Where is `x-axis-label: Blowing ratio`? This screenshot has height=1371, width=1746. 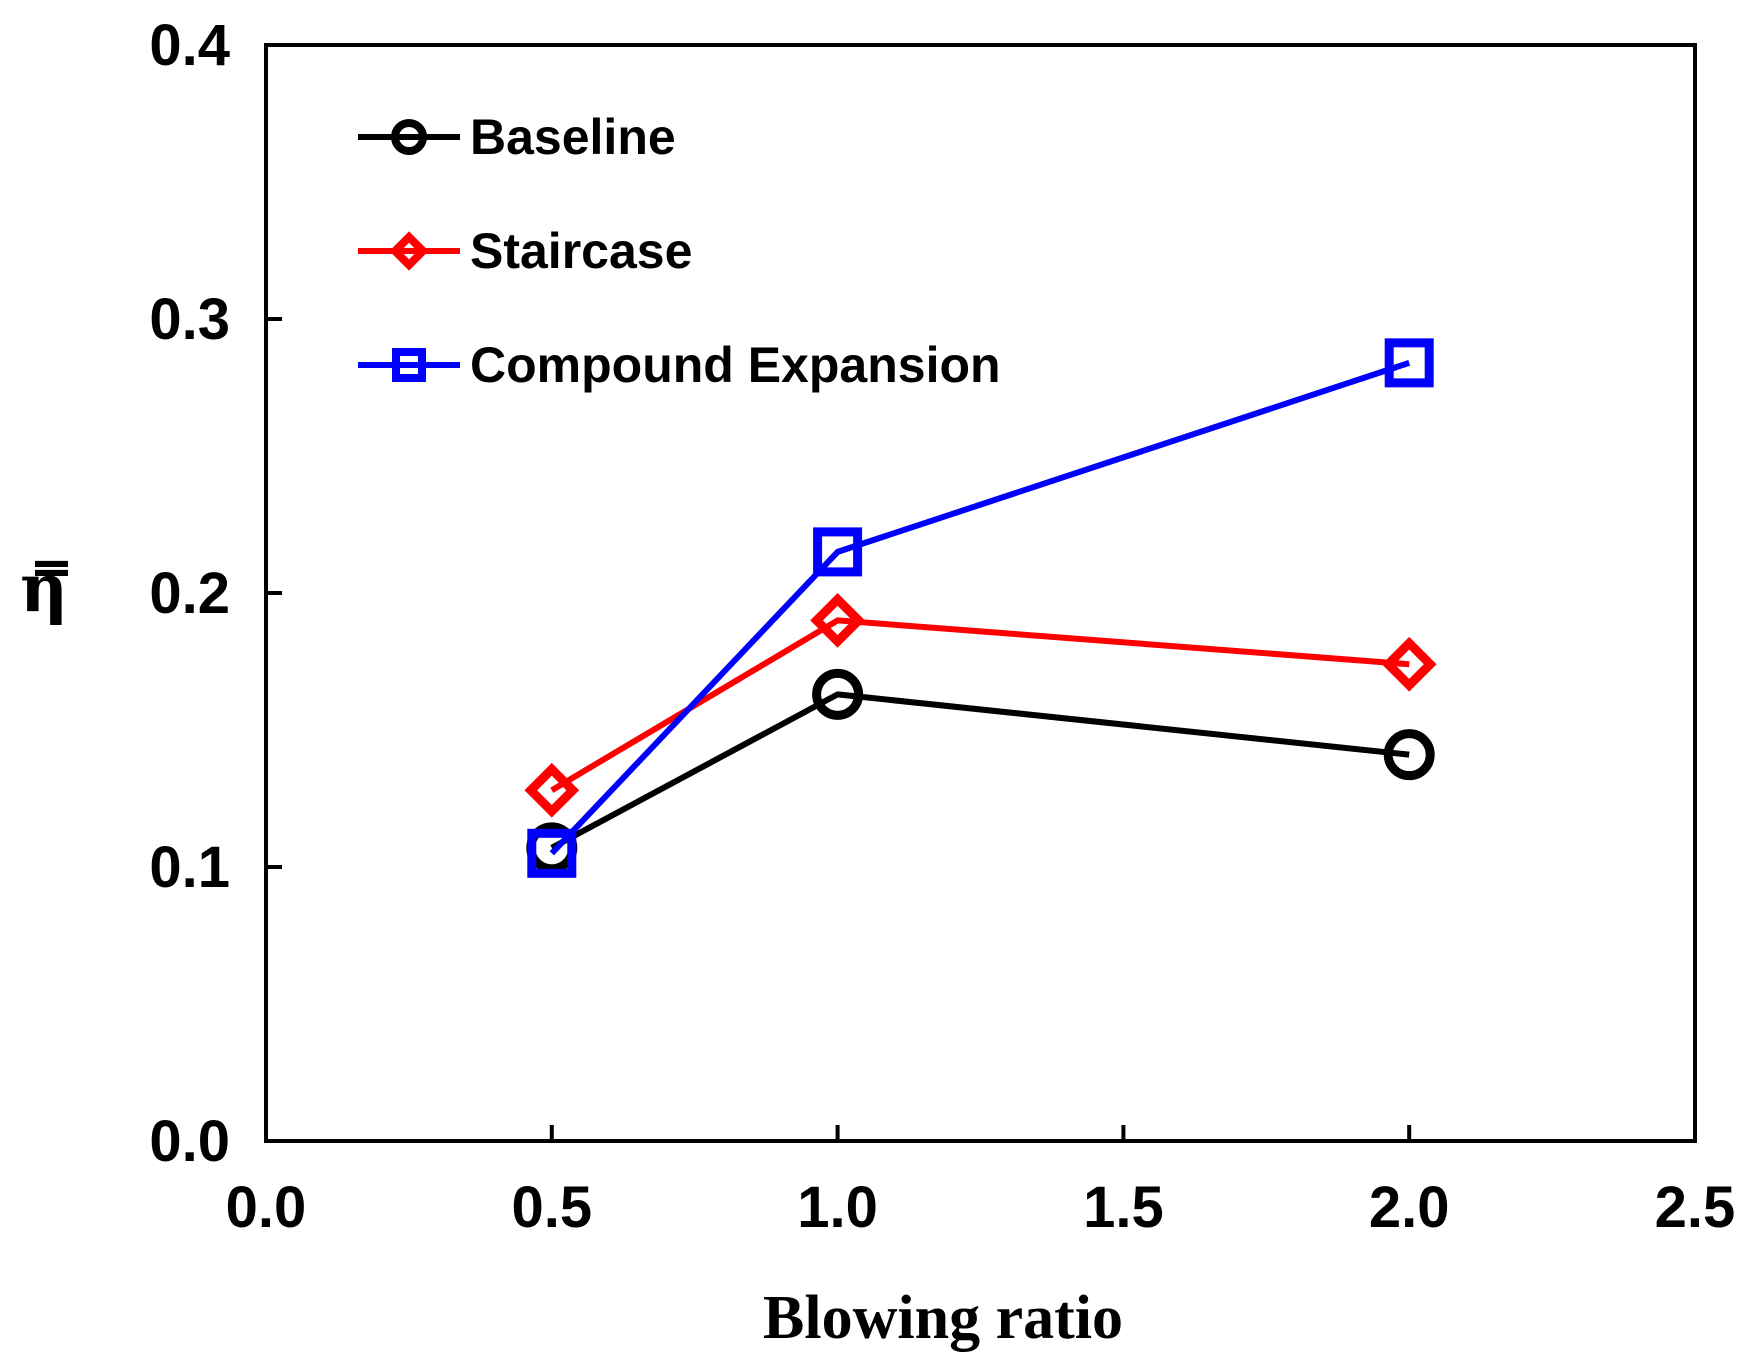
x-axis-label: Blowing ratio is located at coordinates (943, 1318).